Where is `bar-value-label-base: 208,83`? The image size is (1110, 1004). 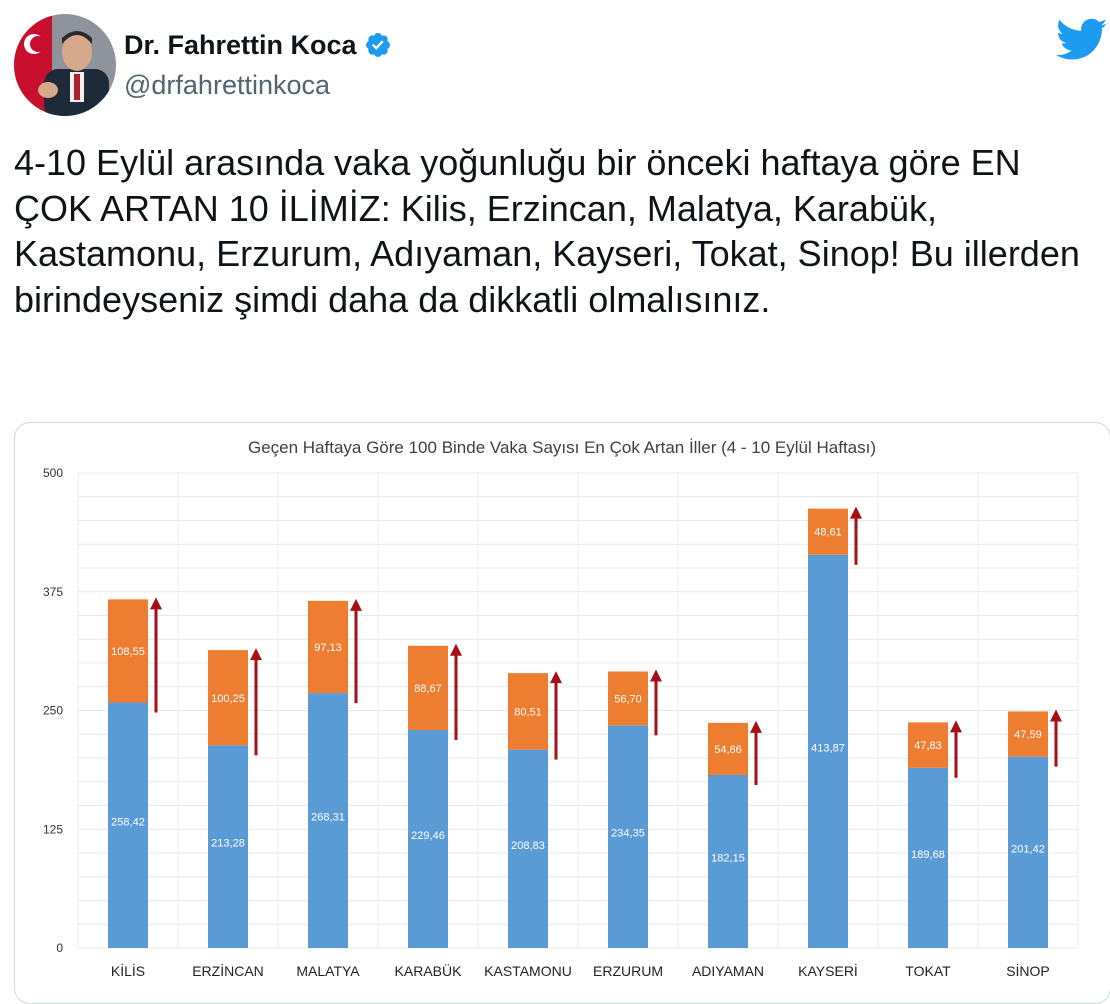 bar-value-label-base: 208,83 is located at coordinates (528, 846).